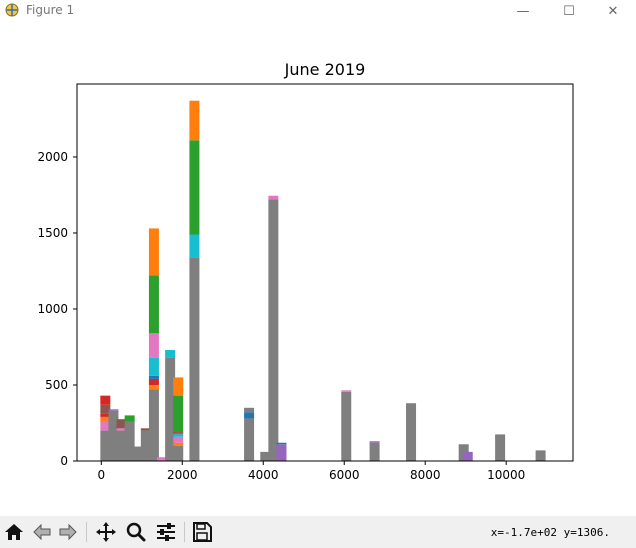 This screenshot has width=636, height=548. I want to click on y-tick-label: 500, so click(56, 385).